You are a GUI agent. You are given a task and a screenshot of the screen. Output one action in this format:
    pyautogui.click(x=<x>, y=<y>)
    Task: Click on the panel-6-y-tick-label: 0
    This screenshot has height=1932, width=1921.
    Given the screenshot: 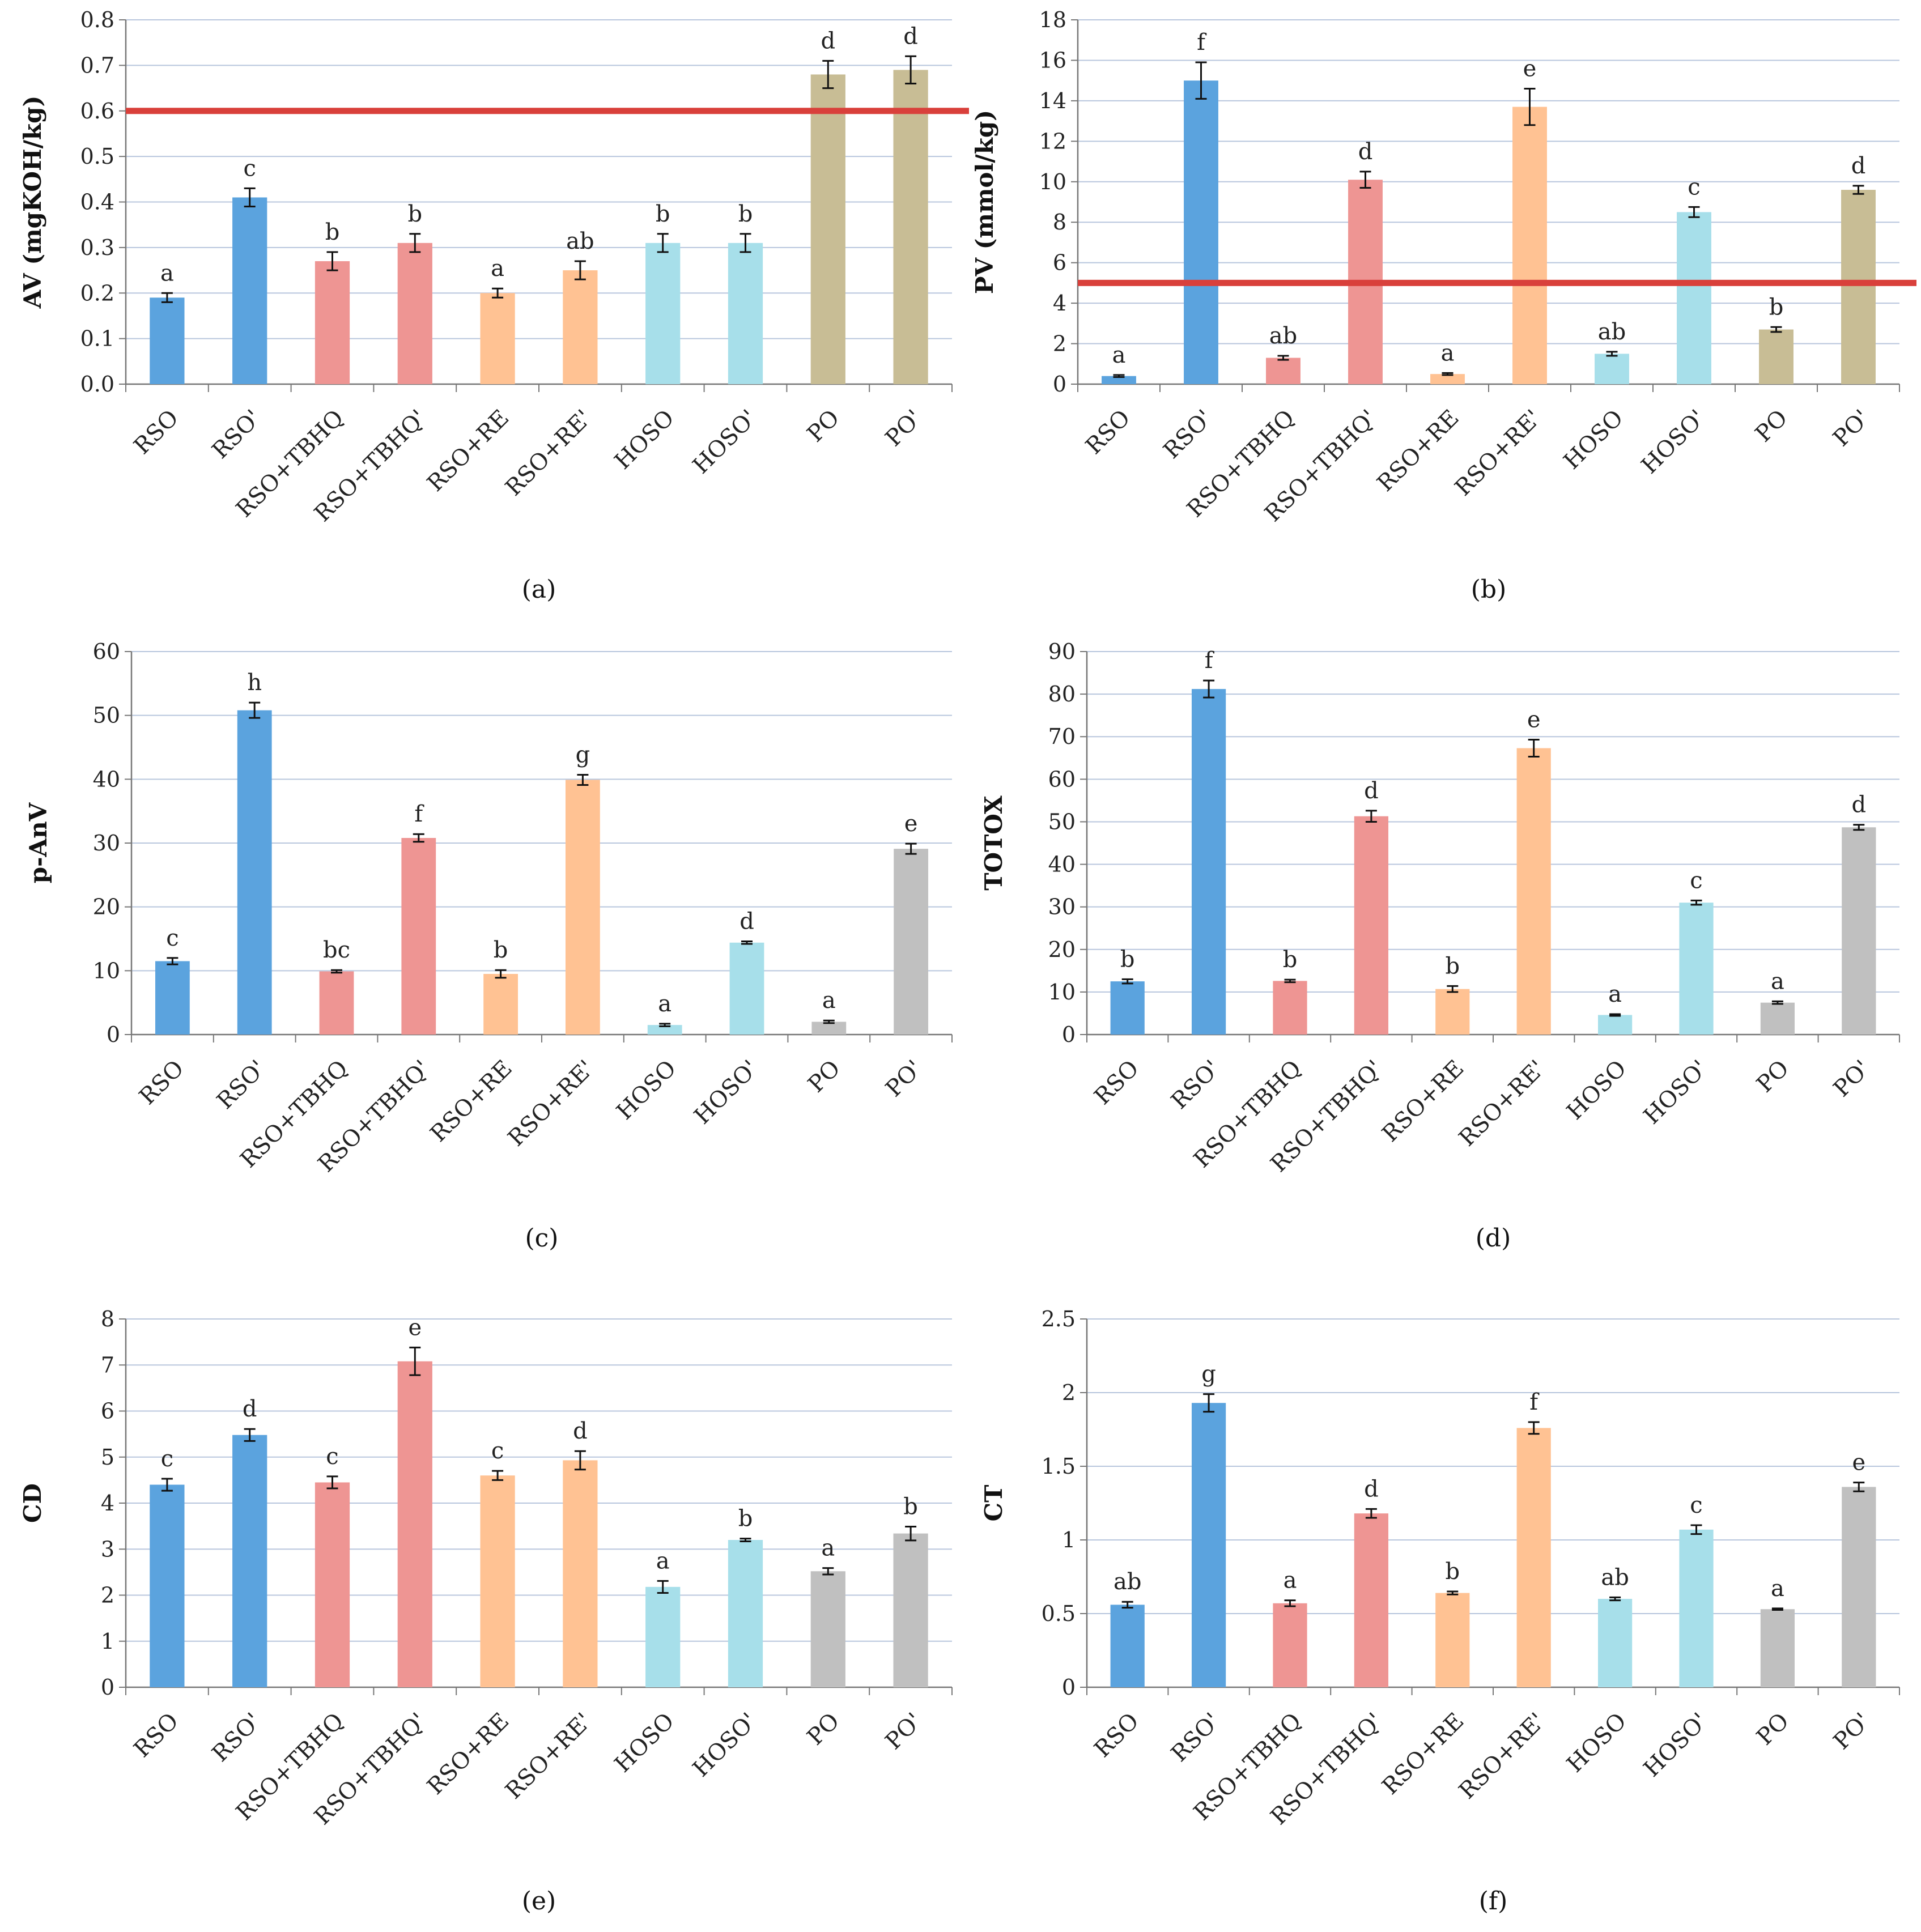 What is the action you would take?
    pyautogui.click(x=1069, y=1687)
    